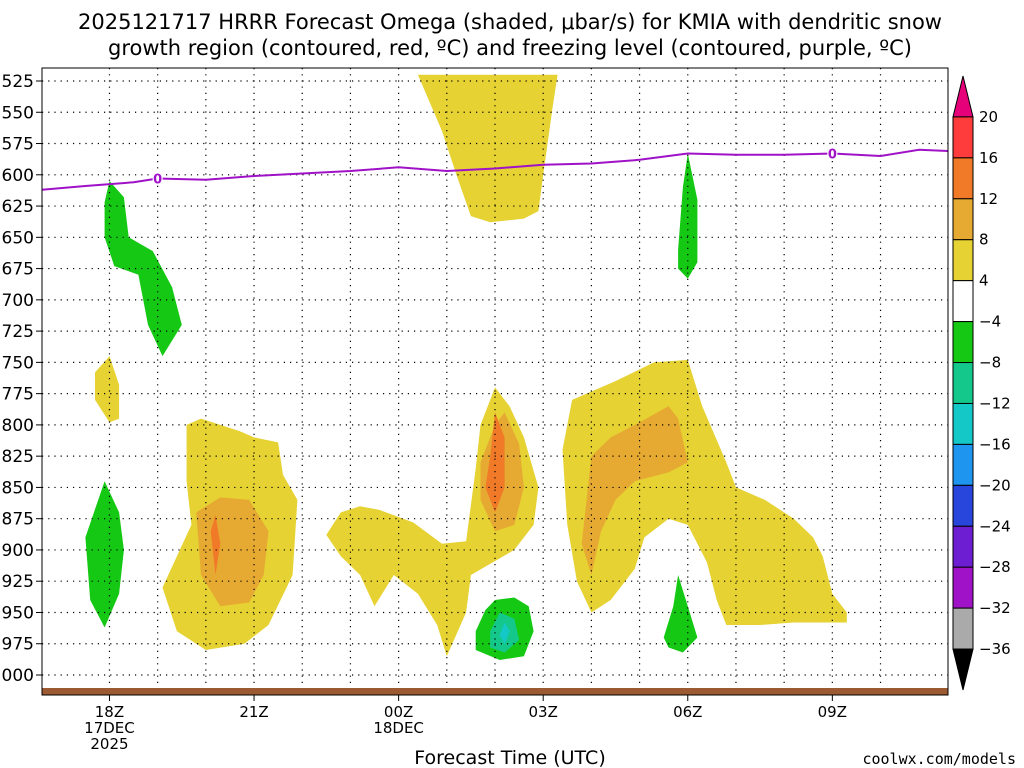  I want to click on y-tick-label: 1000, so click(17, 676).